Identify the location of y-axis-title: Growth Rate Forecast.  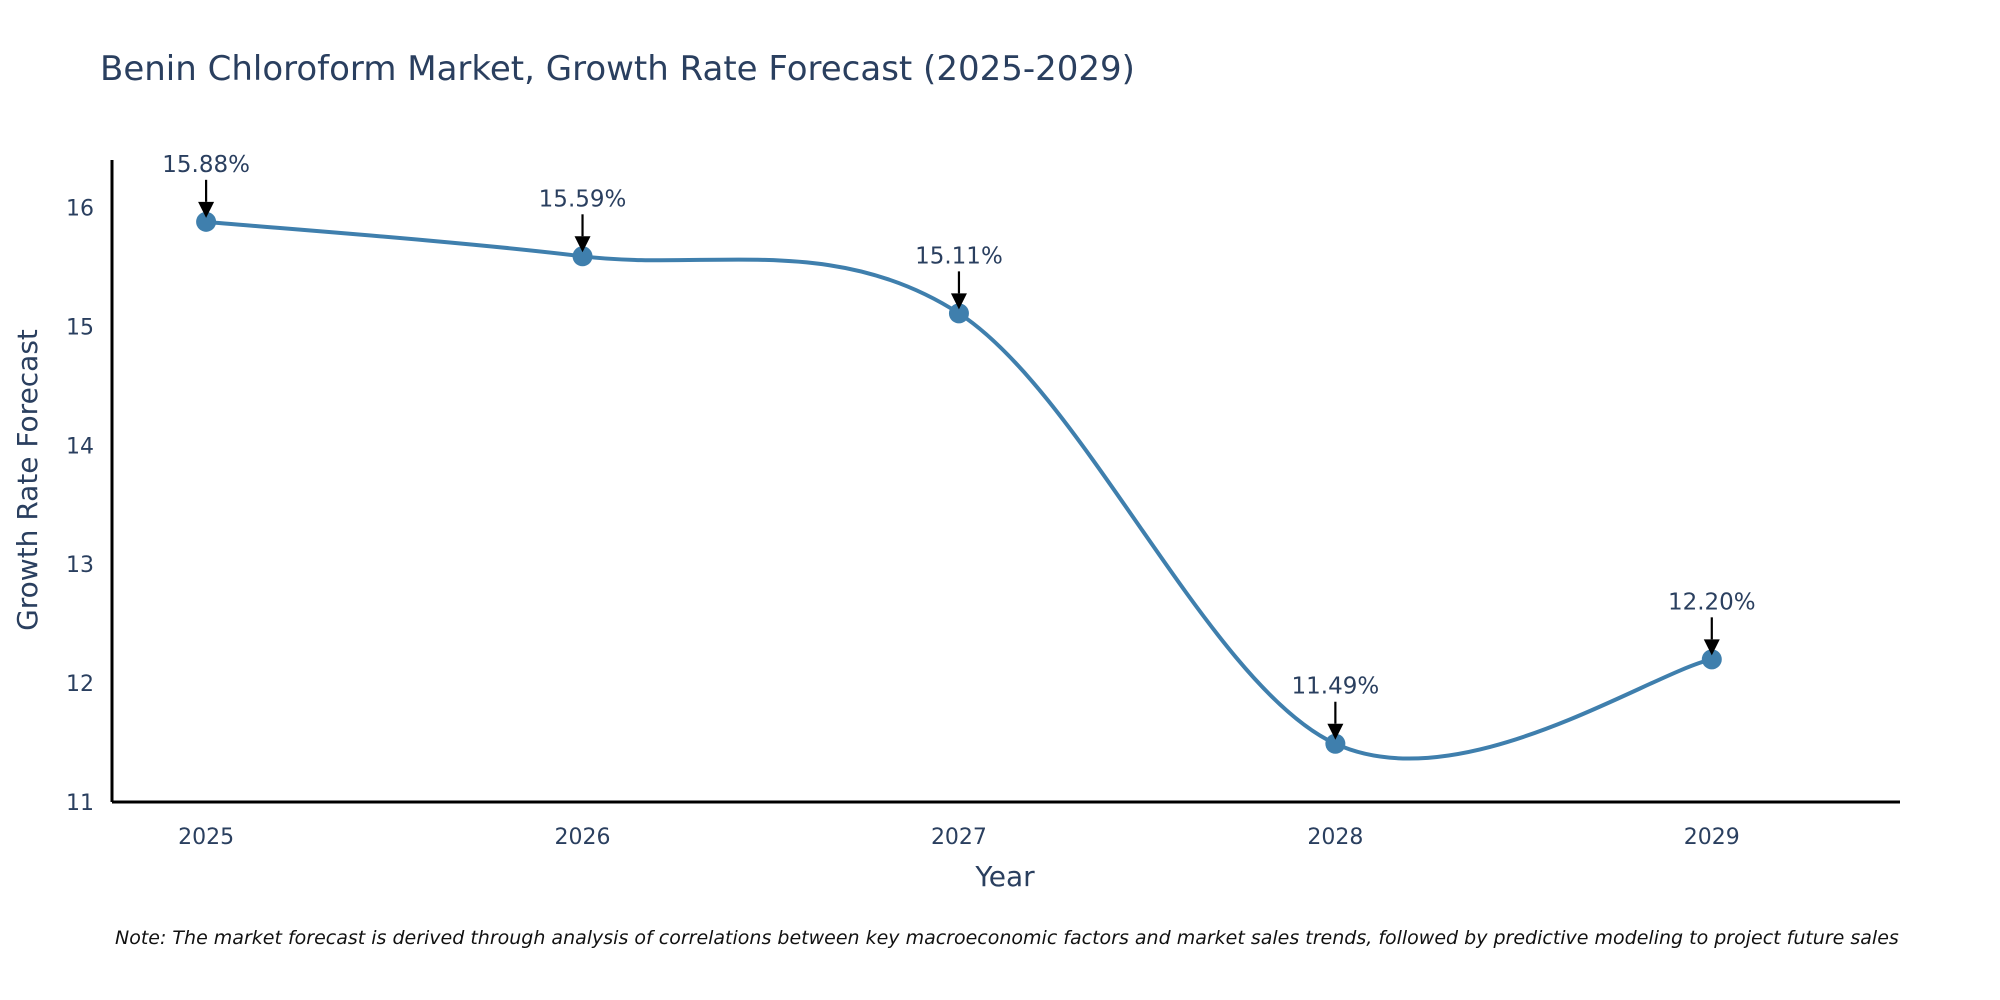
(27, 480).